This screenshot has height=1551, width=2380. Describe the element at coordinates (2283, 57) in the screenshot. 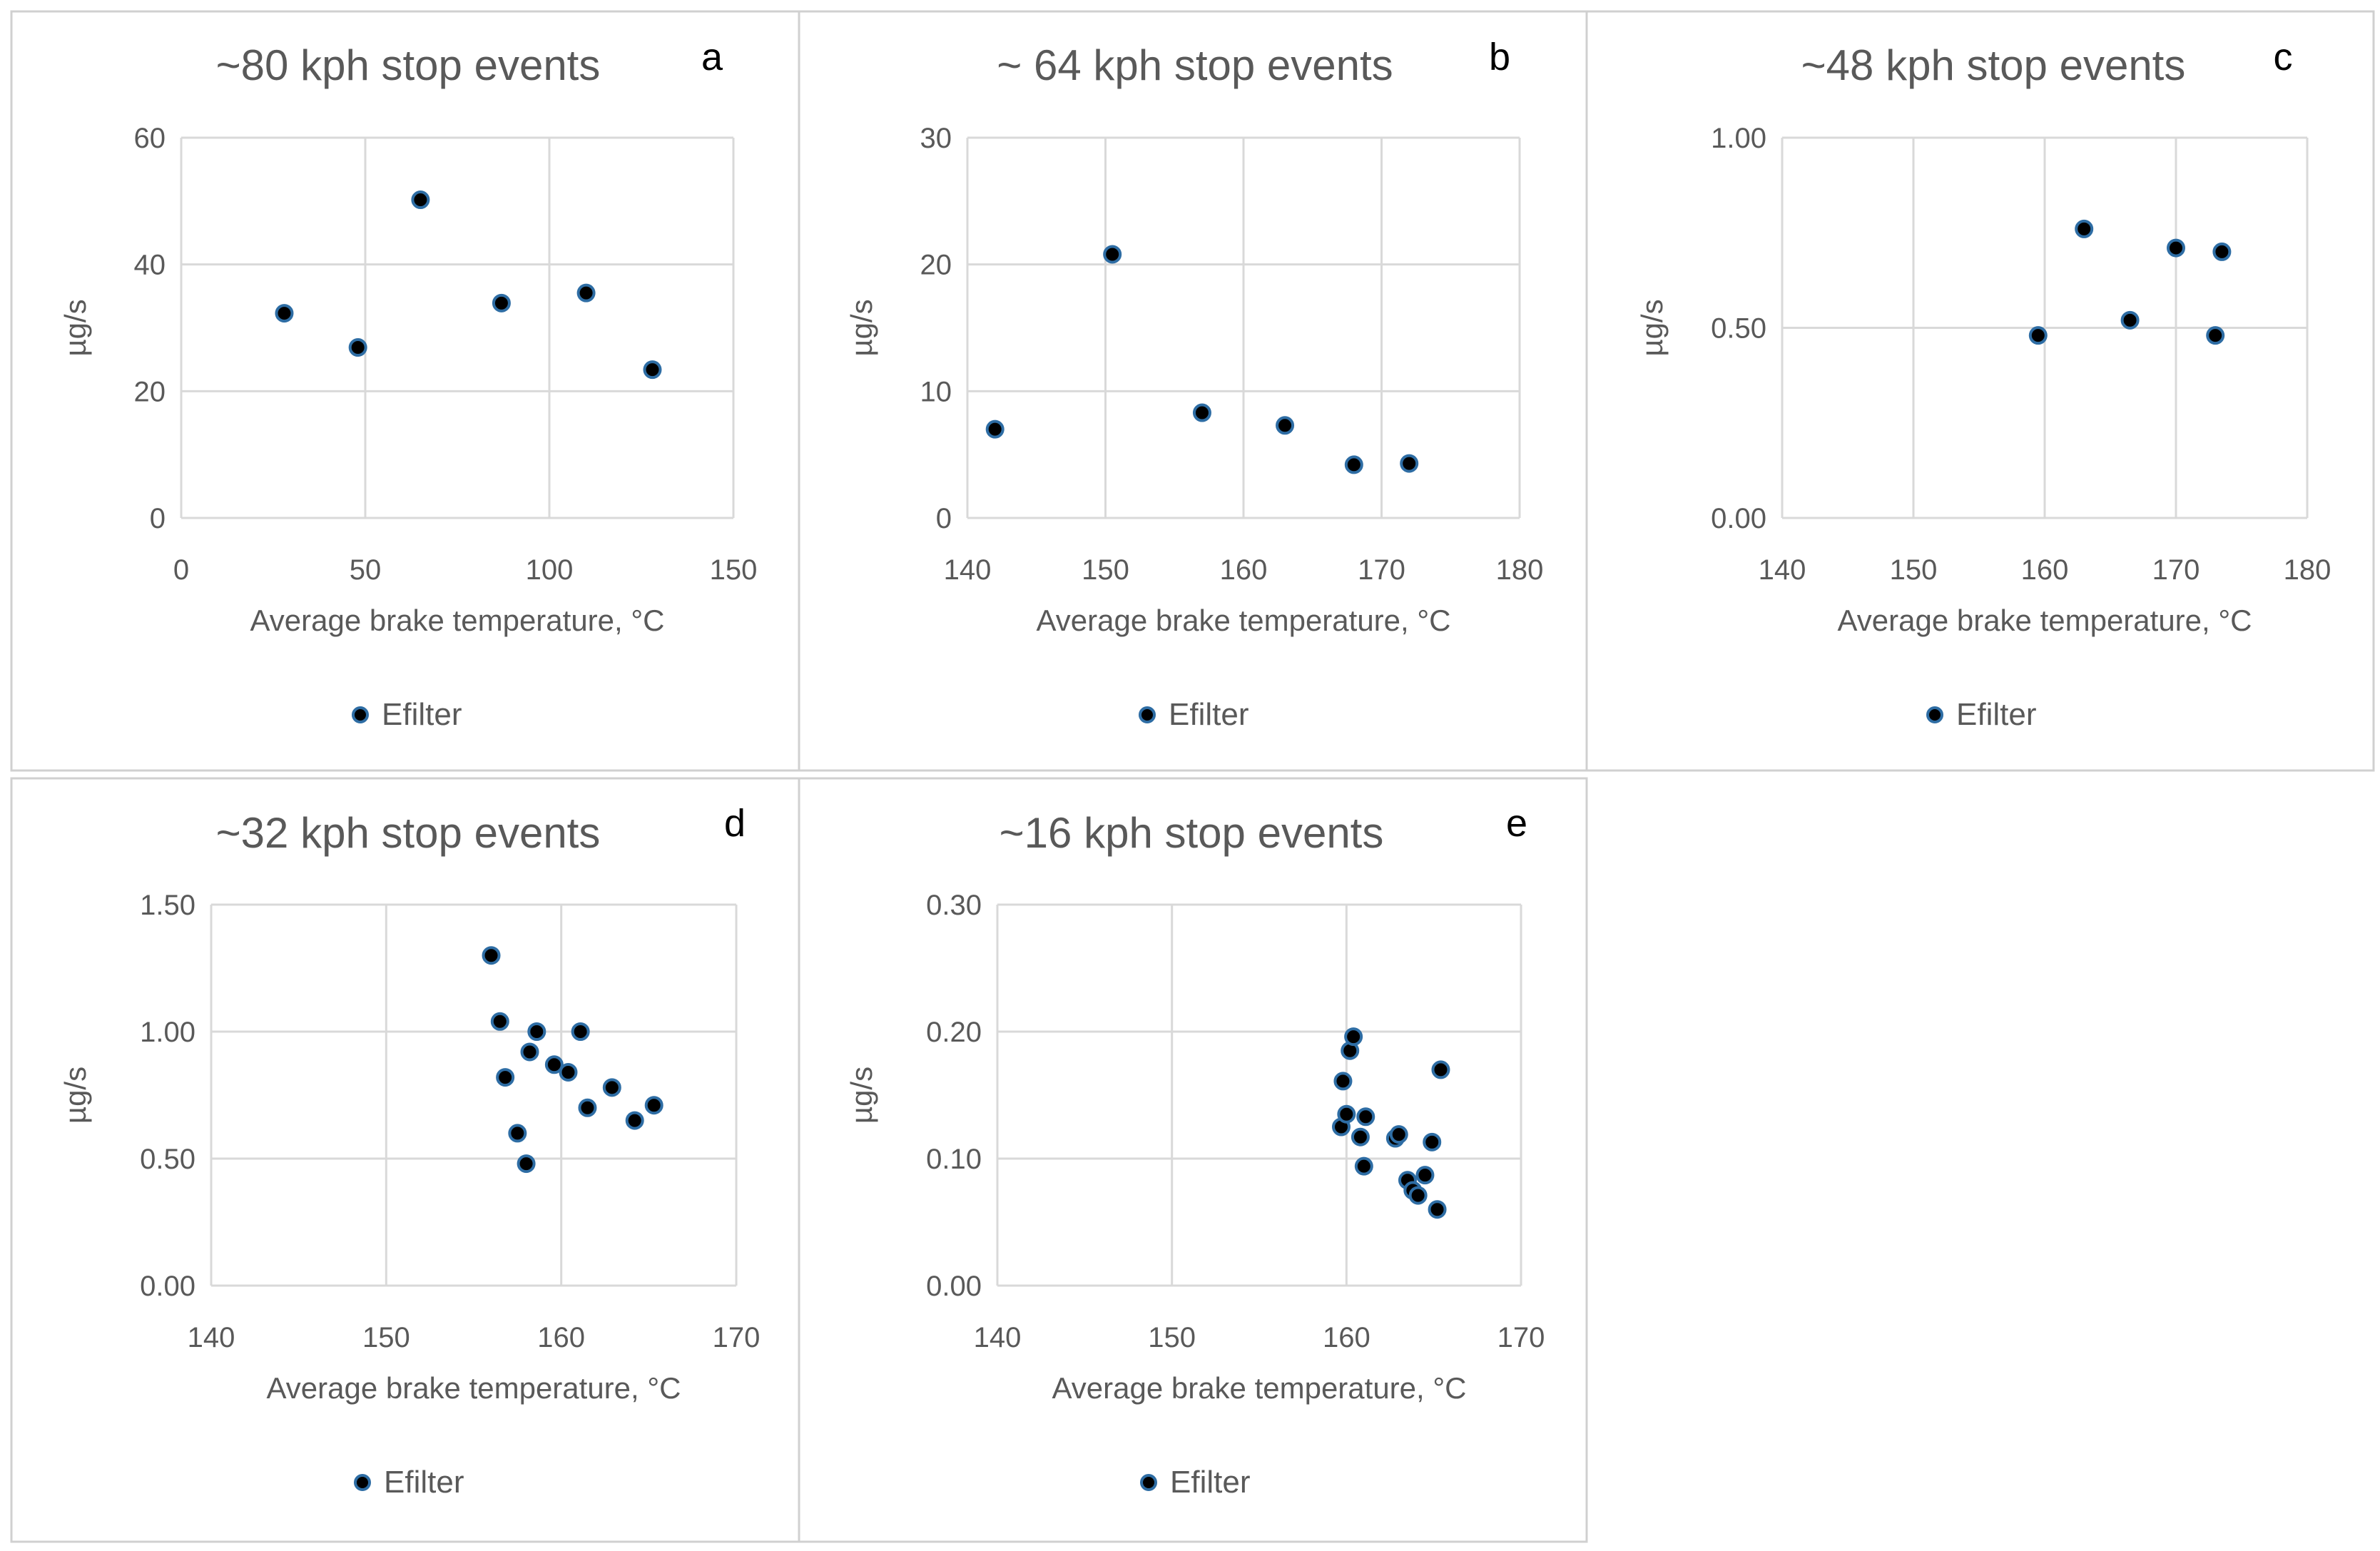

I see `panel-label: c` at that location.